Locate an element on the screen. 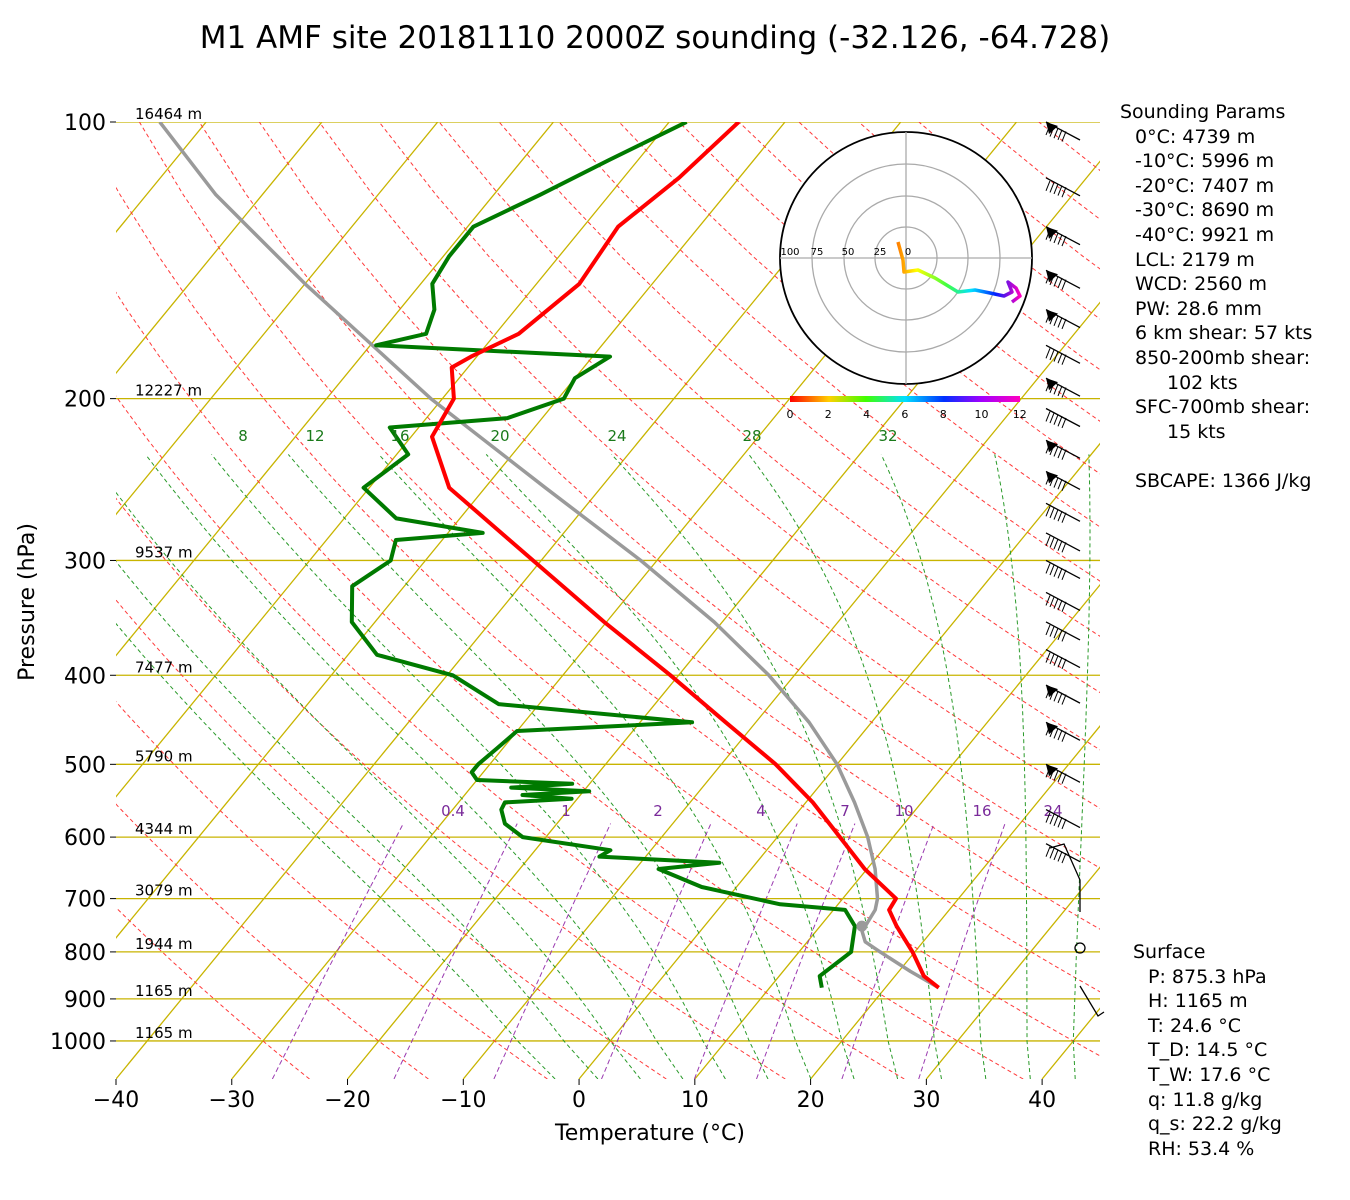  mixing-ratio-label: 16 is located at coordinates (981, 811).